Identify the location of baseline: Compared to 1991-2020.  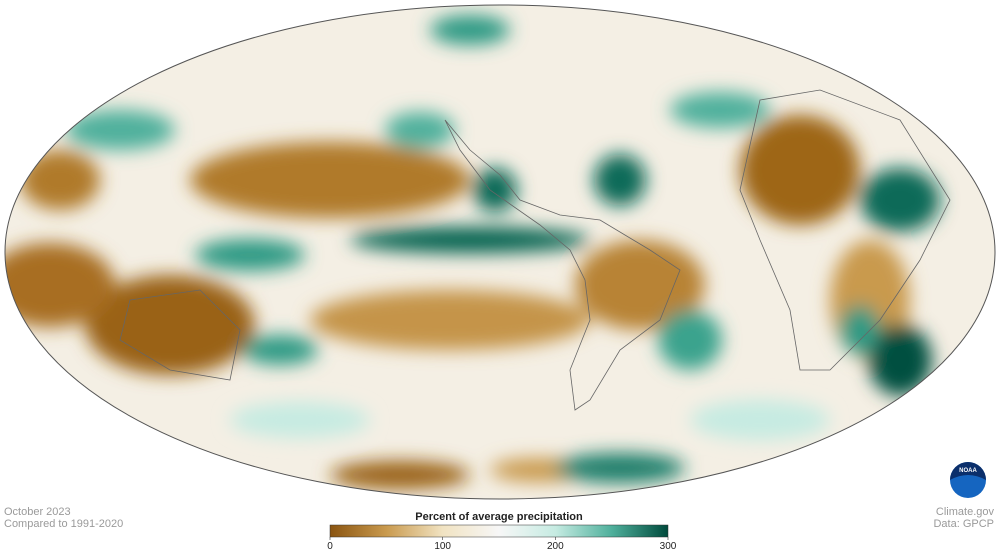
(63, 524).